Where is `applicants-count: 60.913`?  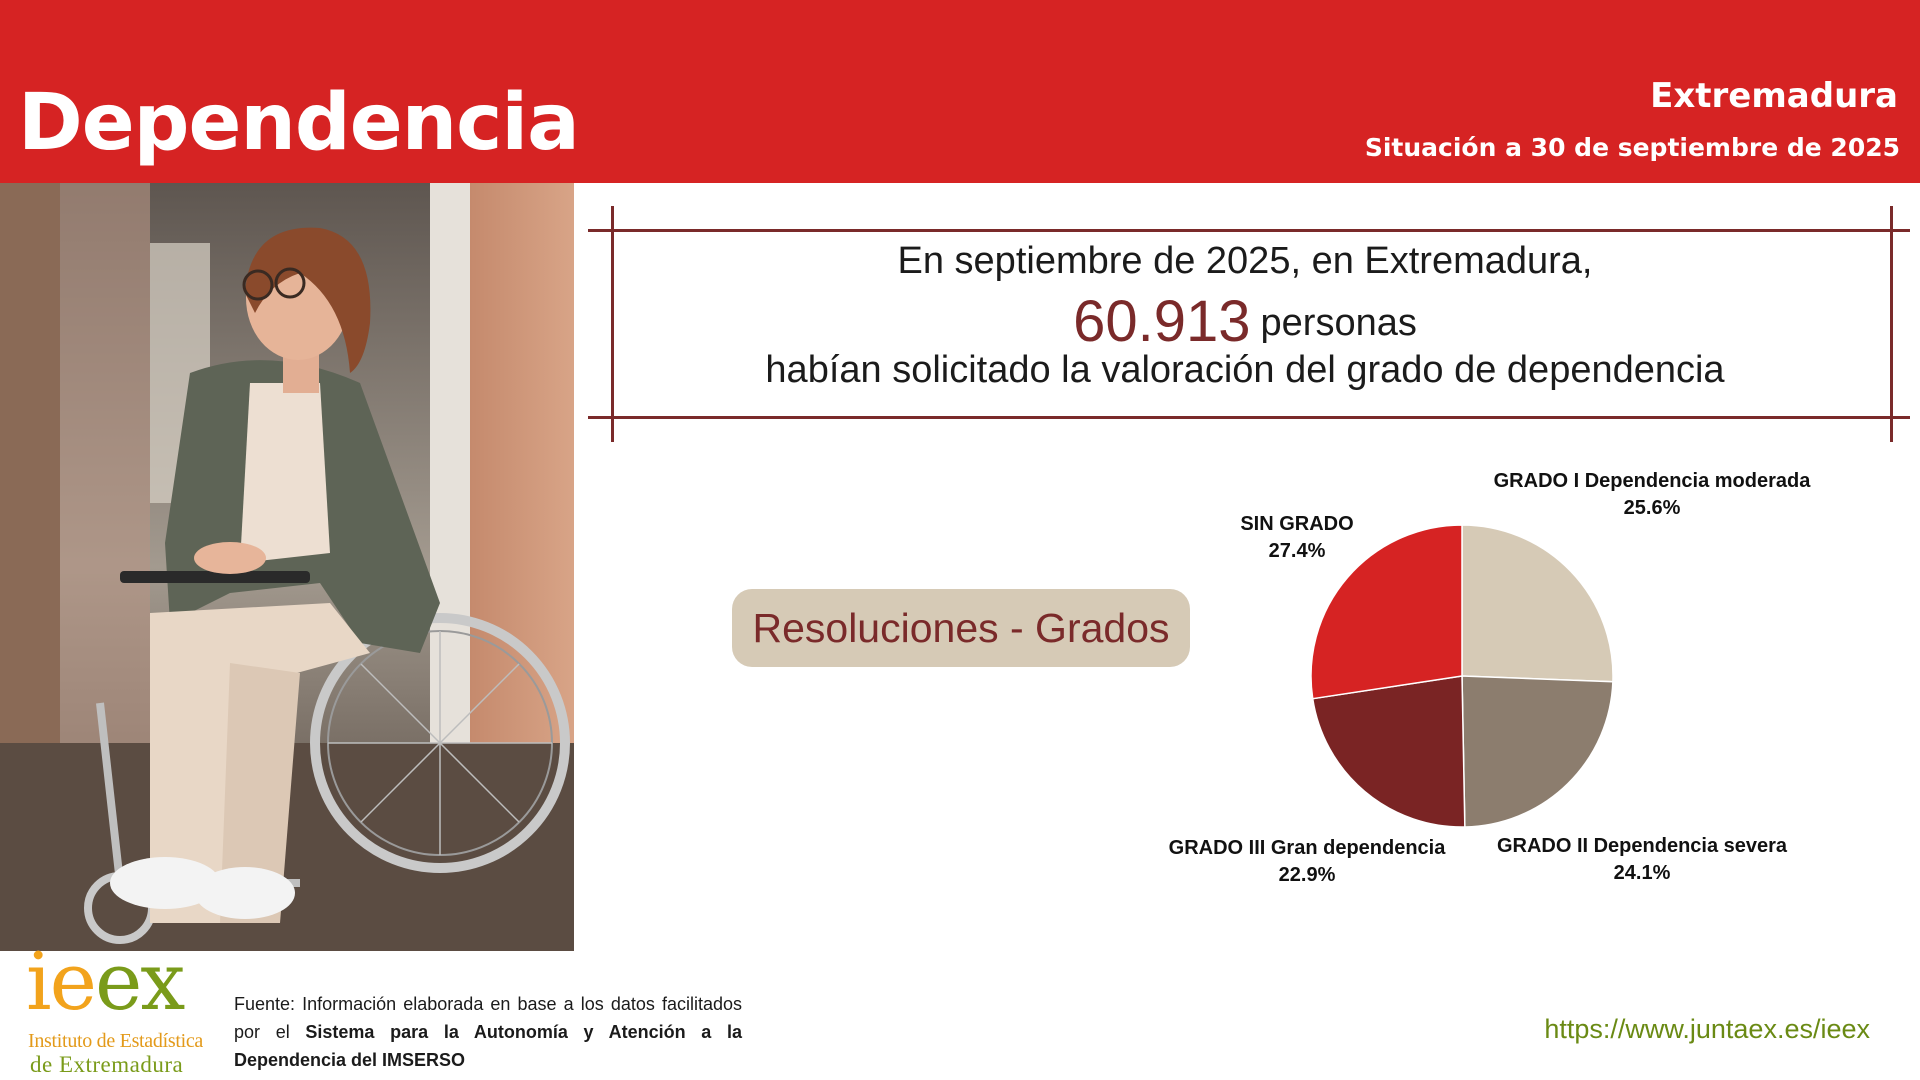
applicants-count: 60.913 is located at coordinates (1162, 321).